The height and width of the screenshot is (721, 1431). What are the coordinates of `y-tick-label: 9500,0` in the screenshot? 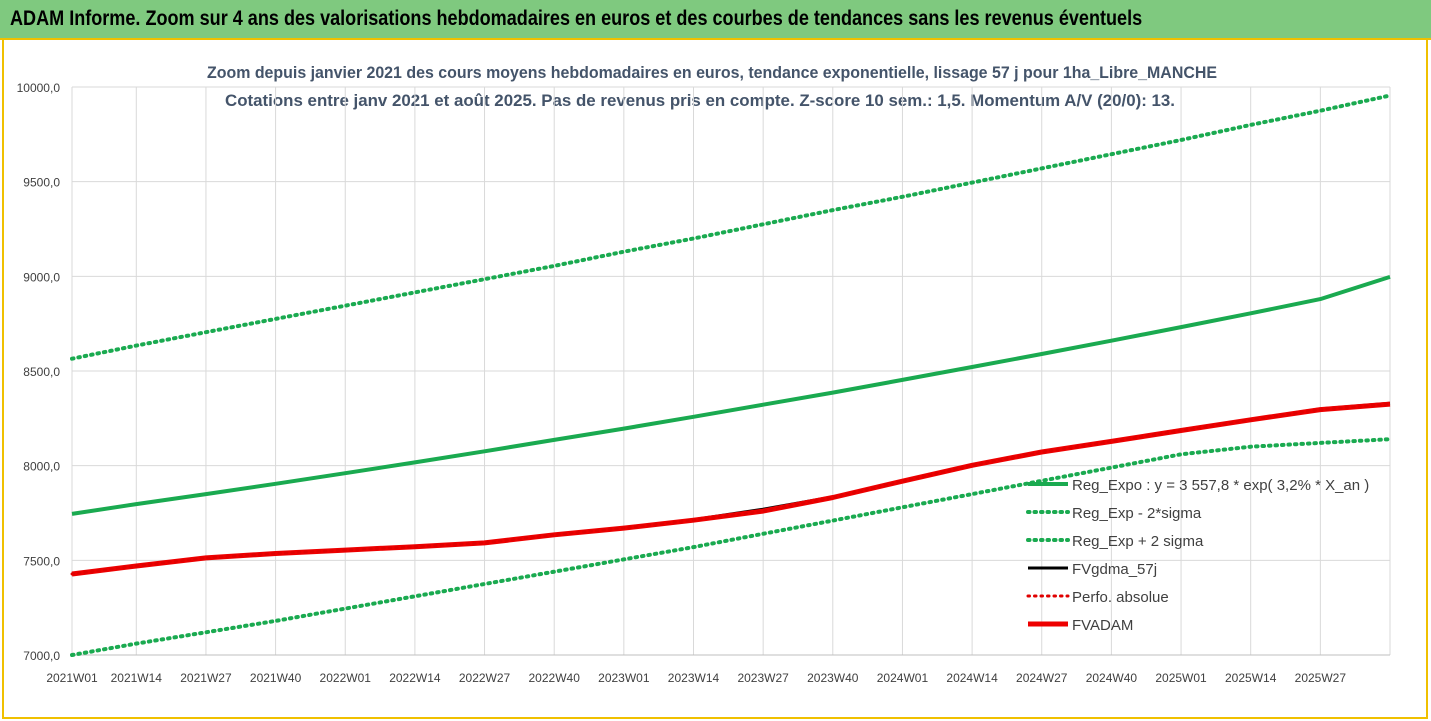 It's located at (41, 183).